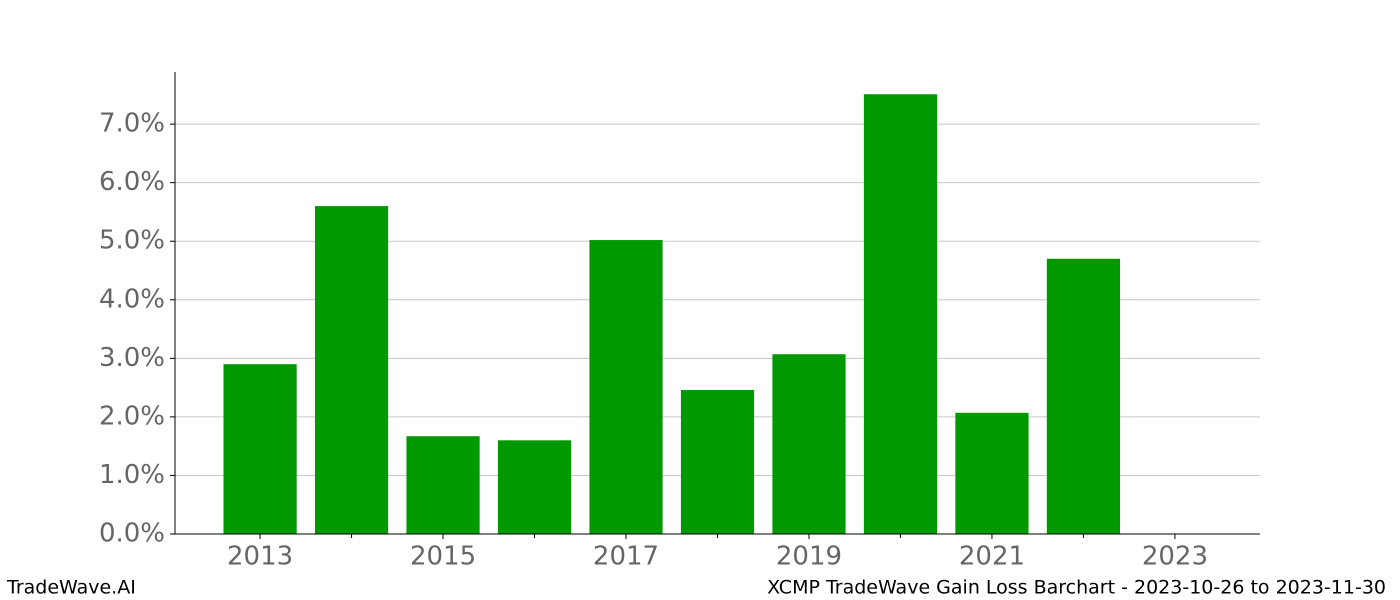 The image size is (1400, 600). I want to click on x-tick-label: 2023, so click(1175, 557).